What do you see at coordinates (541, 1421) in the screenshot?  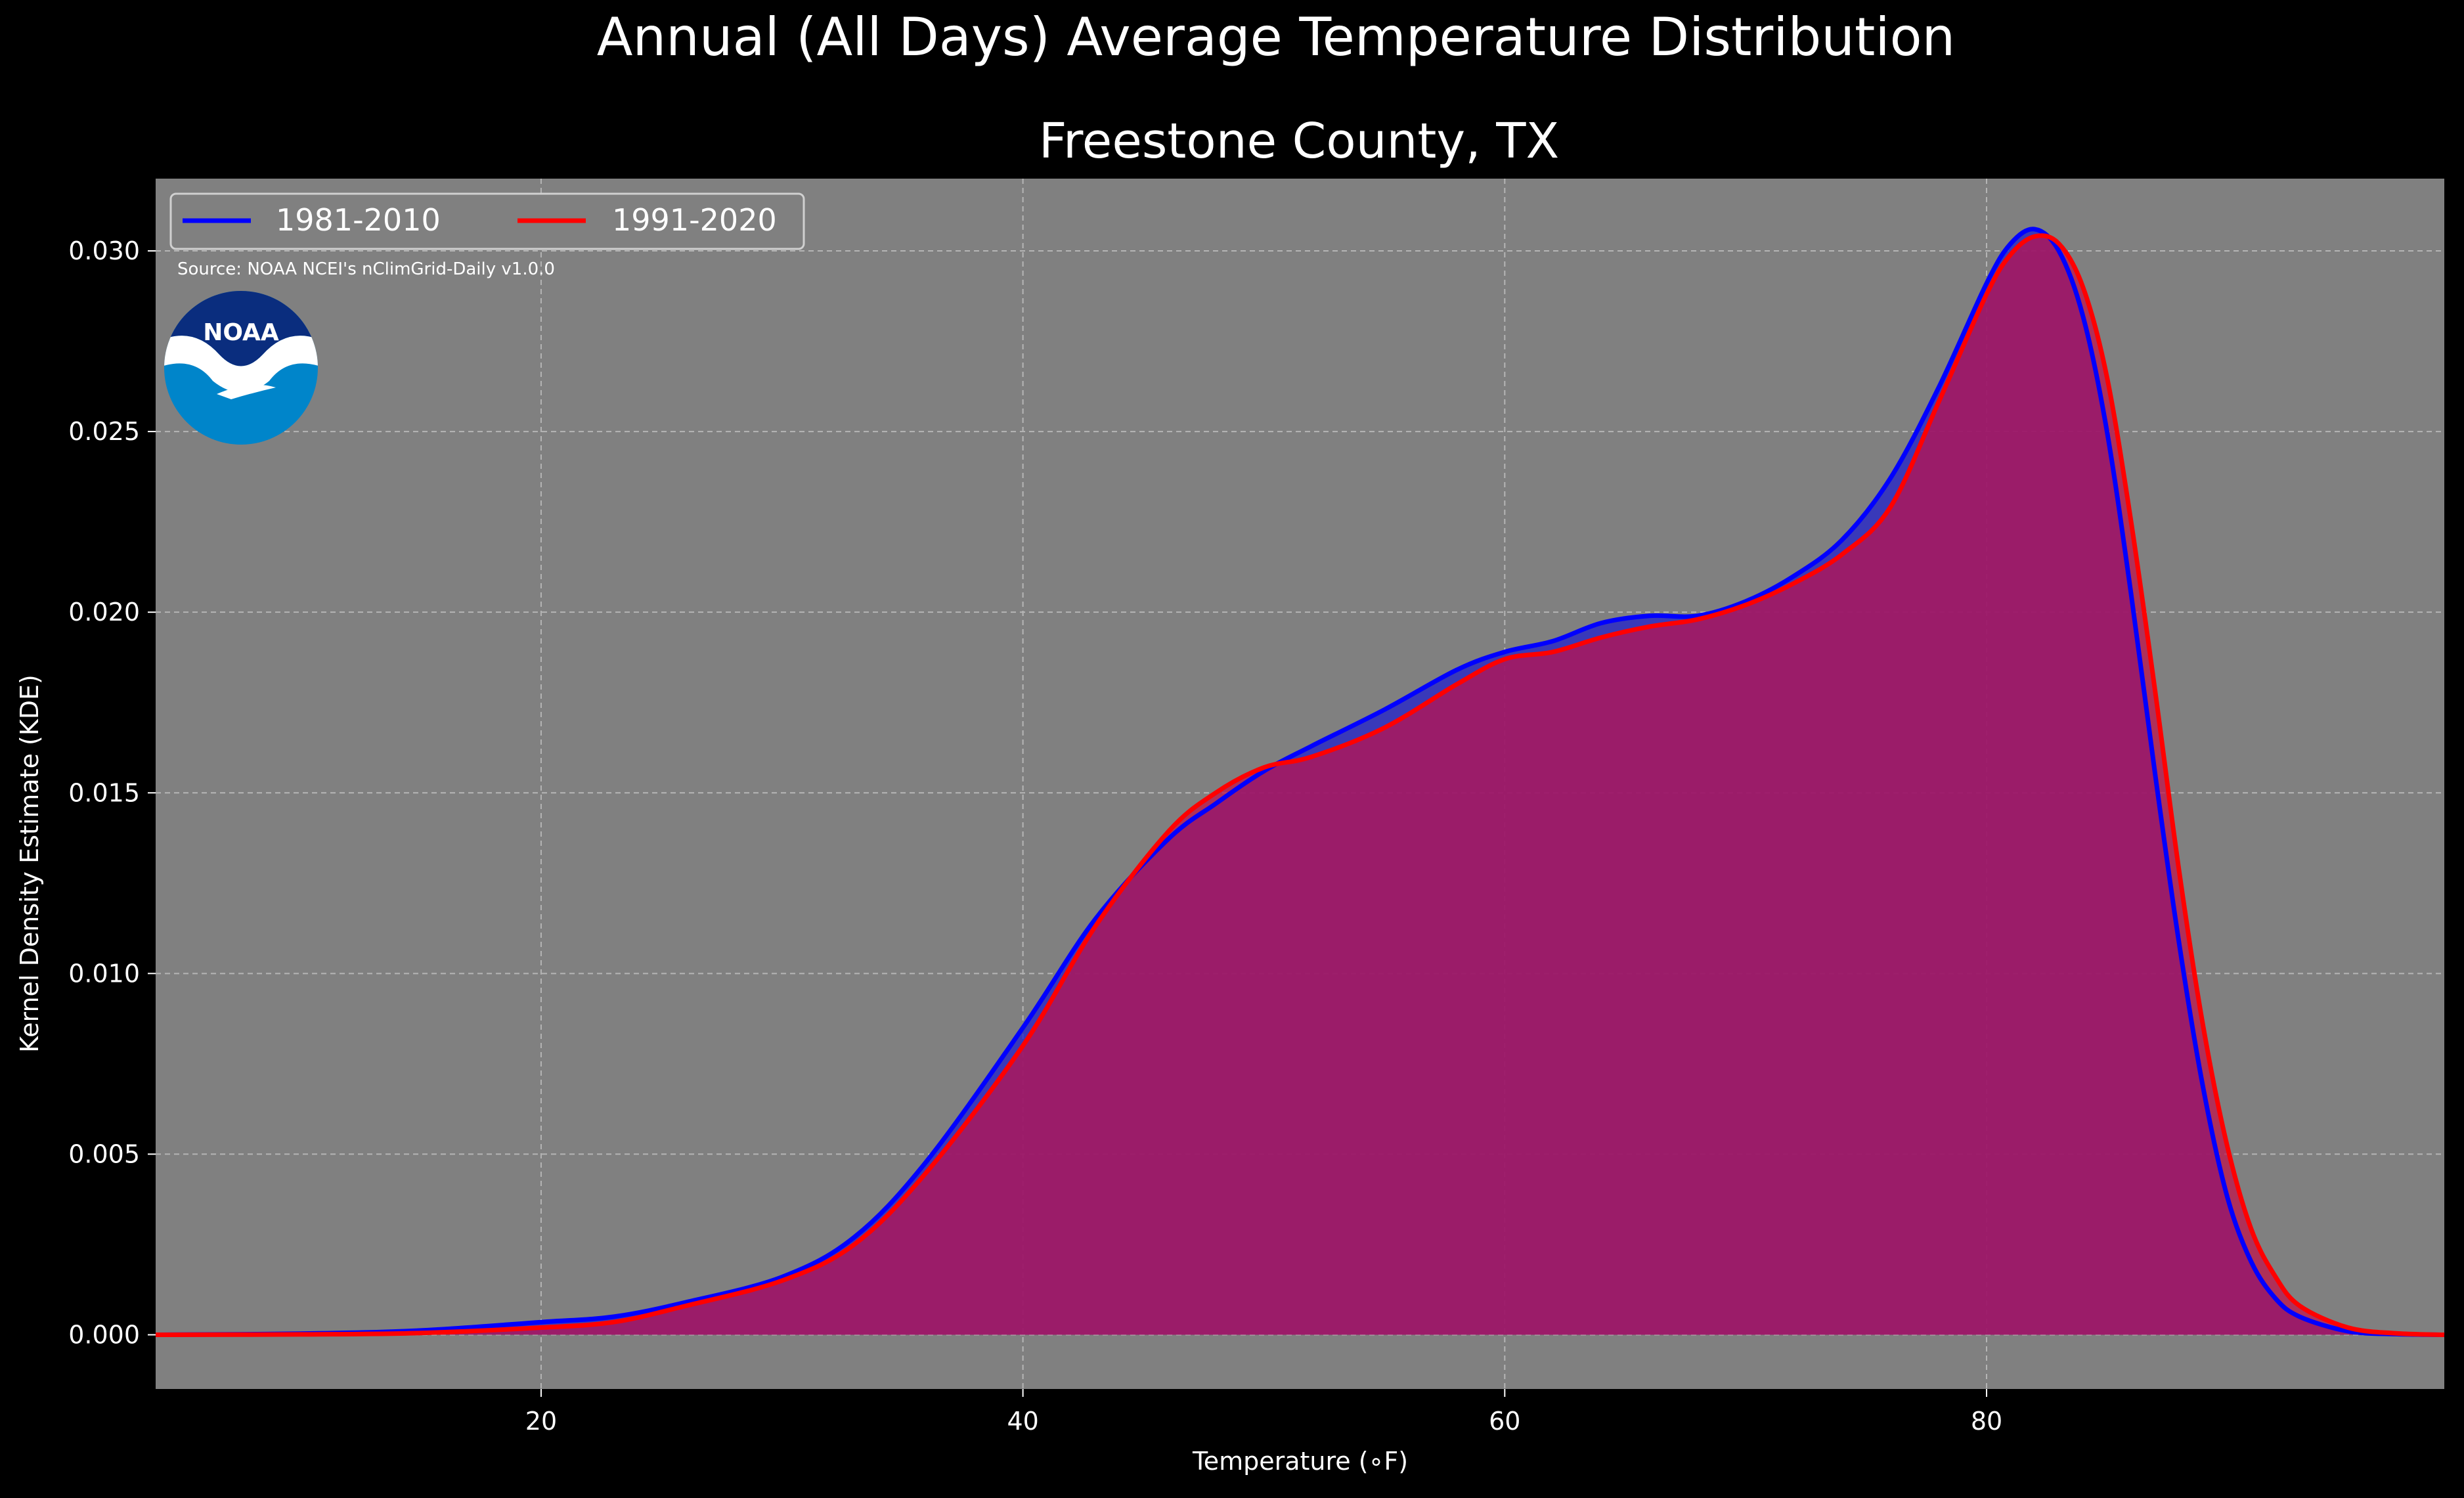 I see `x-tick-label: 20` at bounding box center [541, 1421].